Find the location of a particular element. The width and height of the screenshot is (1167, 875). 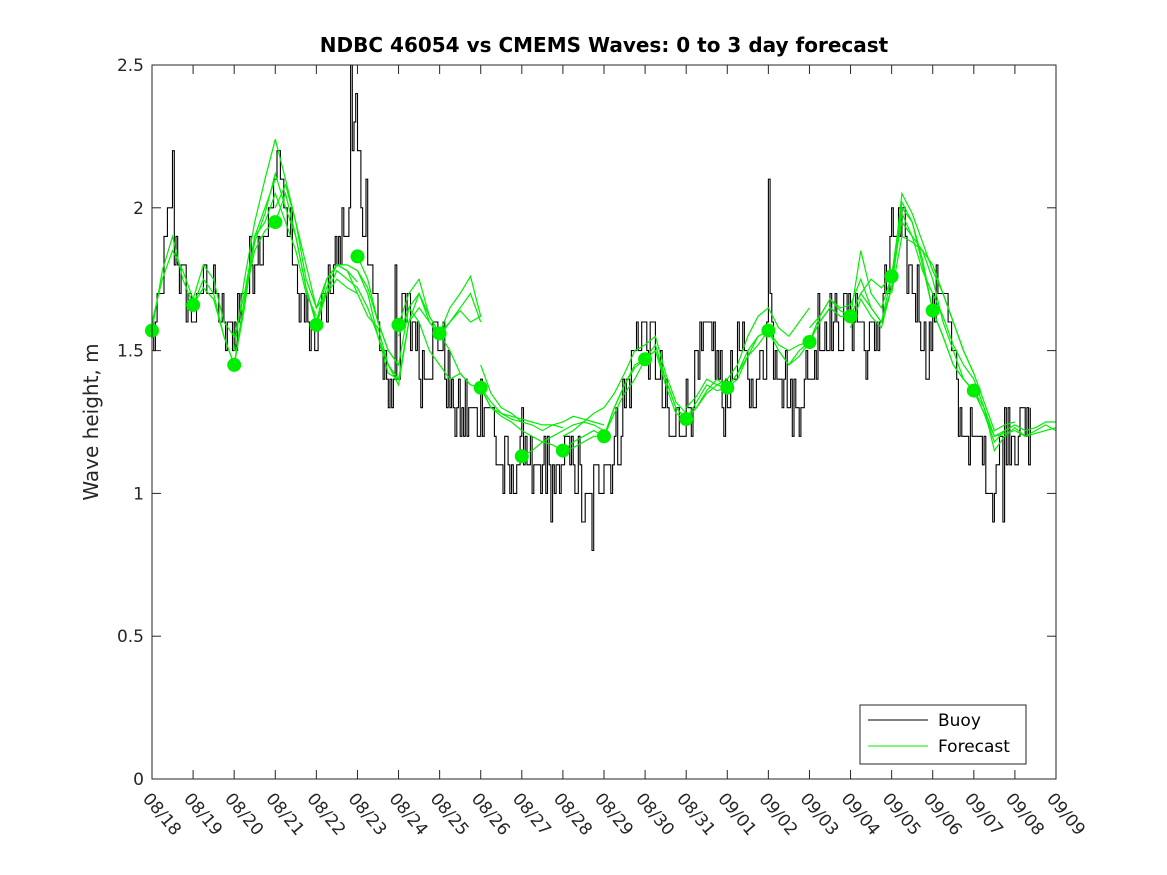

y-tick-label: 0 is located at coordinates (138, 780).